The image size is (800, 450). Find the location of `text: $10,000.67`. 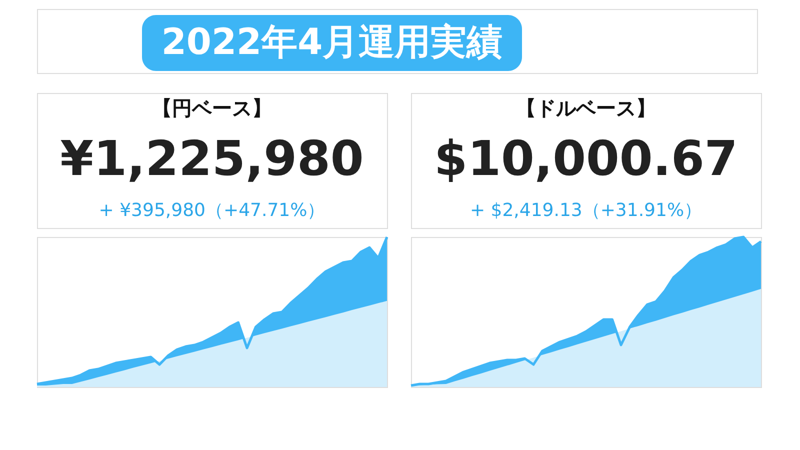

text: $10,000.67 is located at coordinates (586, 159).